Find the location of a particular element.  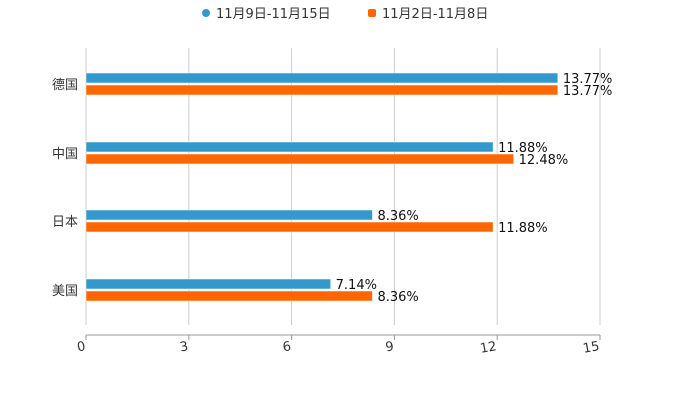

x-tick-label: 0 is located at coordinates (81, 347).